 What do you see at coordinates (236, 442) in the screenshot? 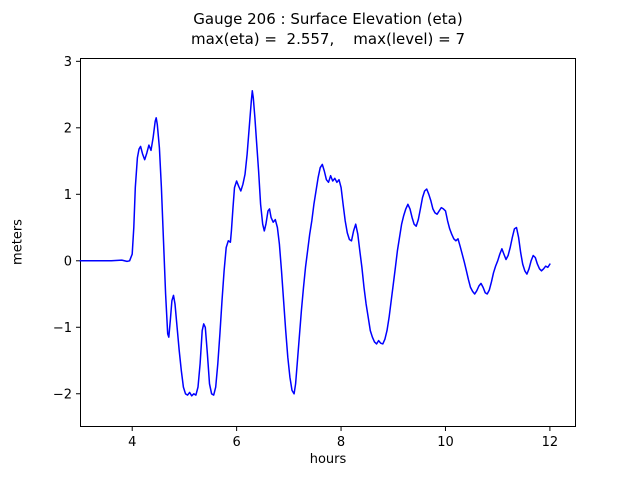
I see `x-tick-label: 6` at bounding box center [236, 442].